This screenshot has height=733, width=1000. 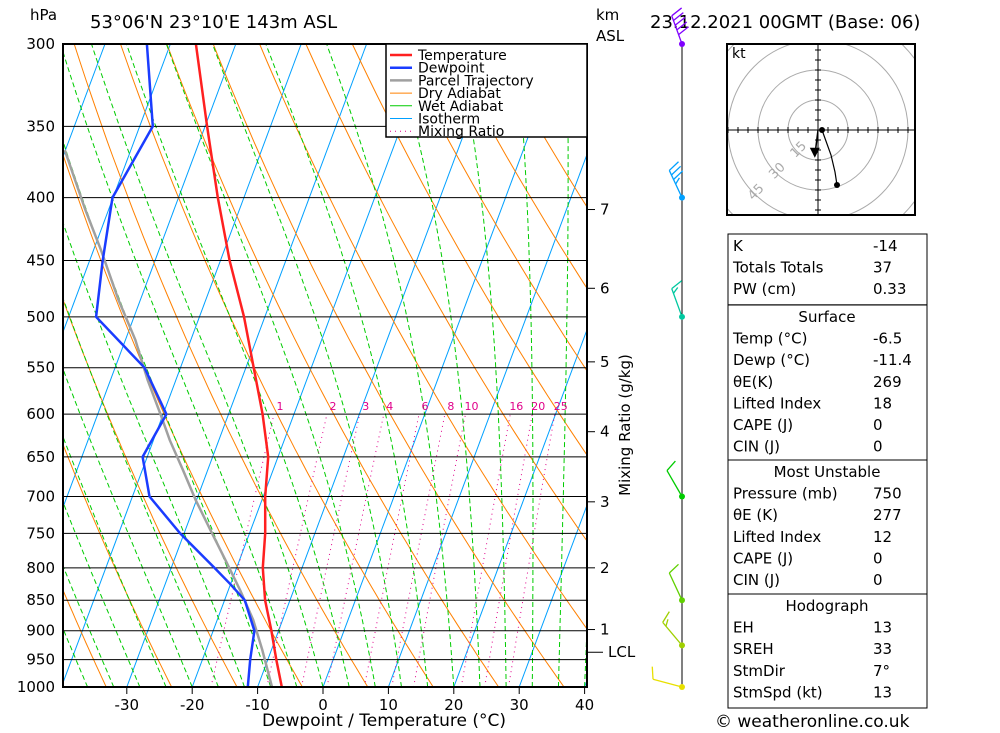 I want to click on pressure-tick-label: 300, so click(x=40, y=44).